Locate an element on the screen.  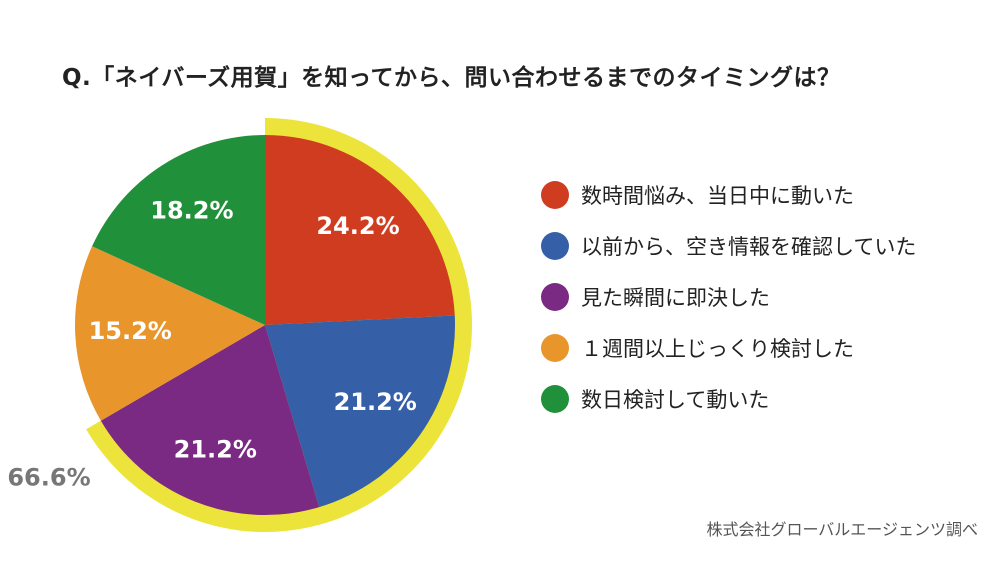
legend-item: 見た瞬間に即決した is located at coordinates (728, 297).